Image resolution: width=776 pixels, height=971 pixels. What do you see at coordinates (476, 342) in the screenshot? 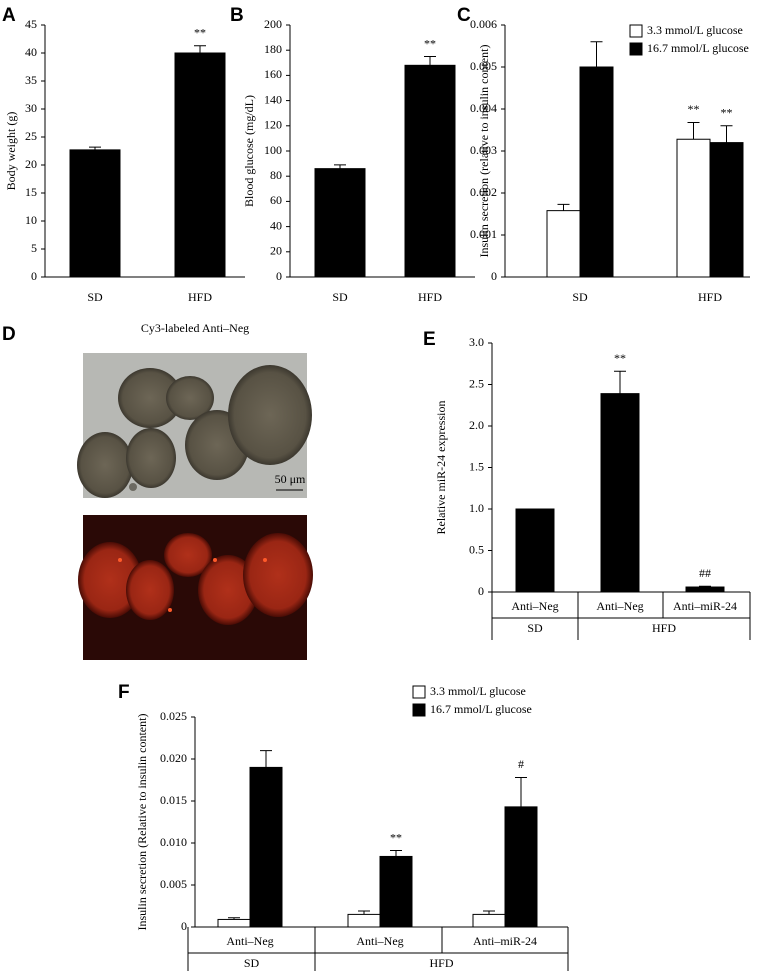
I see `y-tick-label: 3.0` at bounding box center [476, 342].